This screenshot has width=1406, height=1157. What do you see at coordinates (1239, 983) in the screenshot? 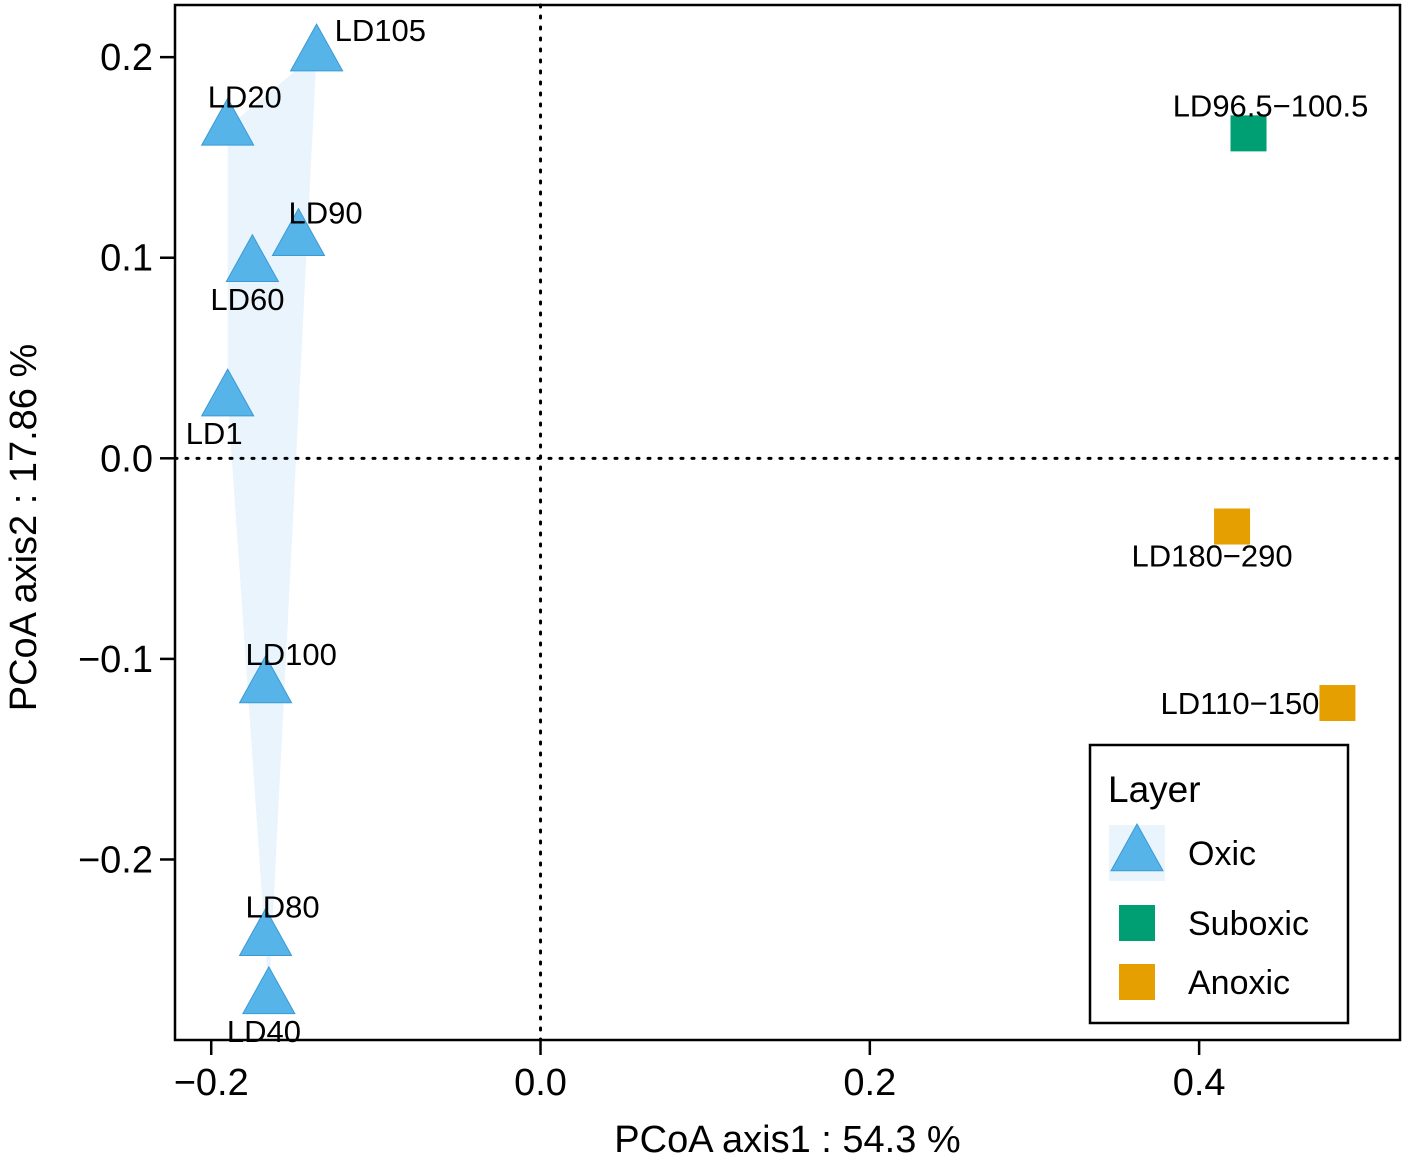
I see `legend-anoxic-label: Anoxic` at bounding box center [1239, 983].